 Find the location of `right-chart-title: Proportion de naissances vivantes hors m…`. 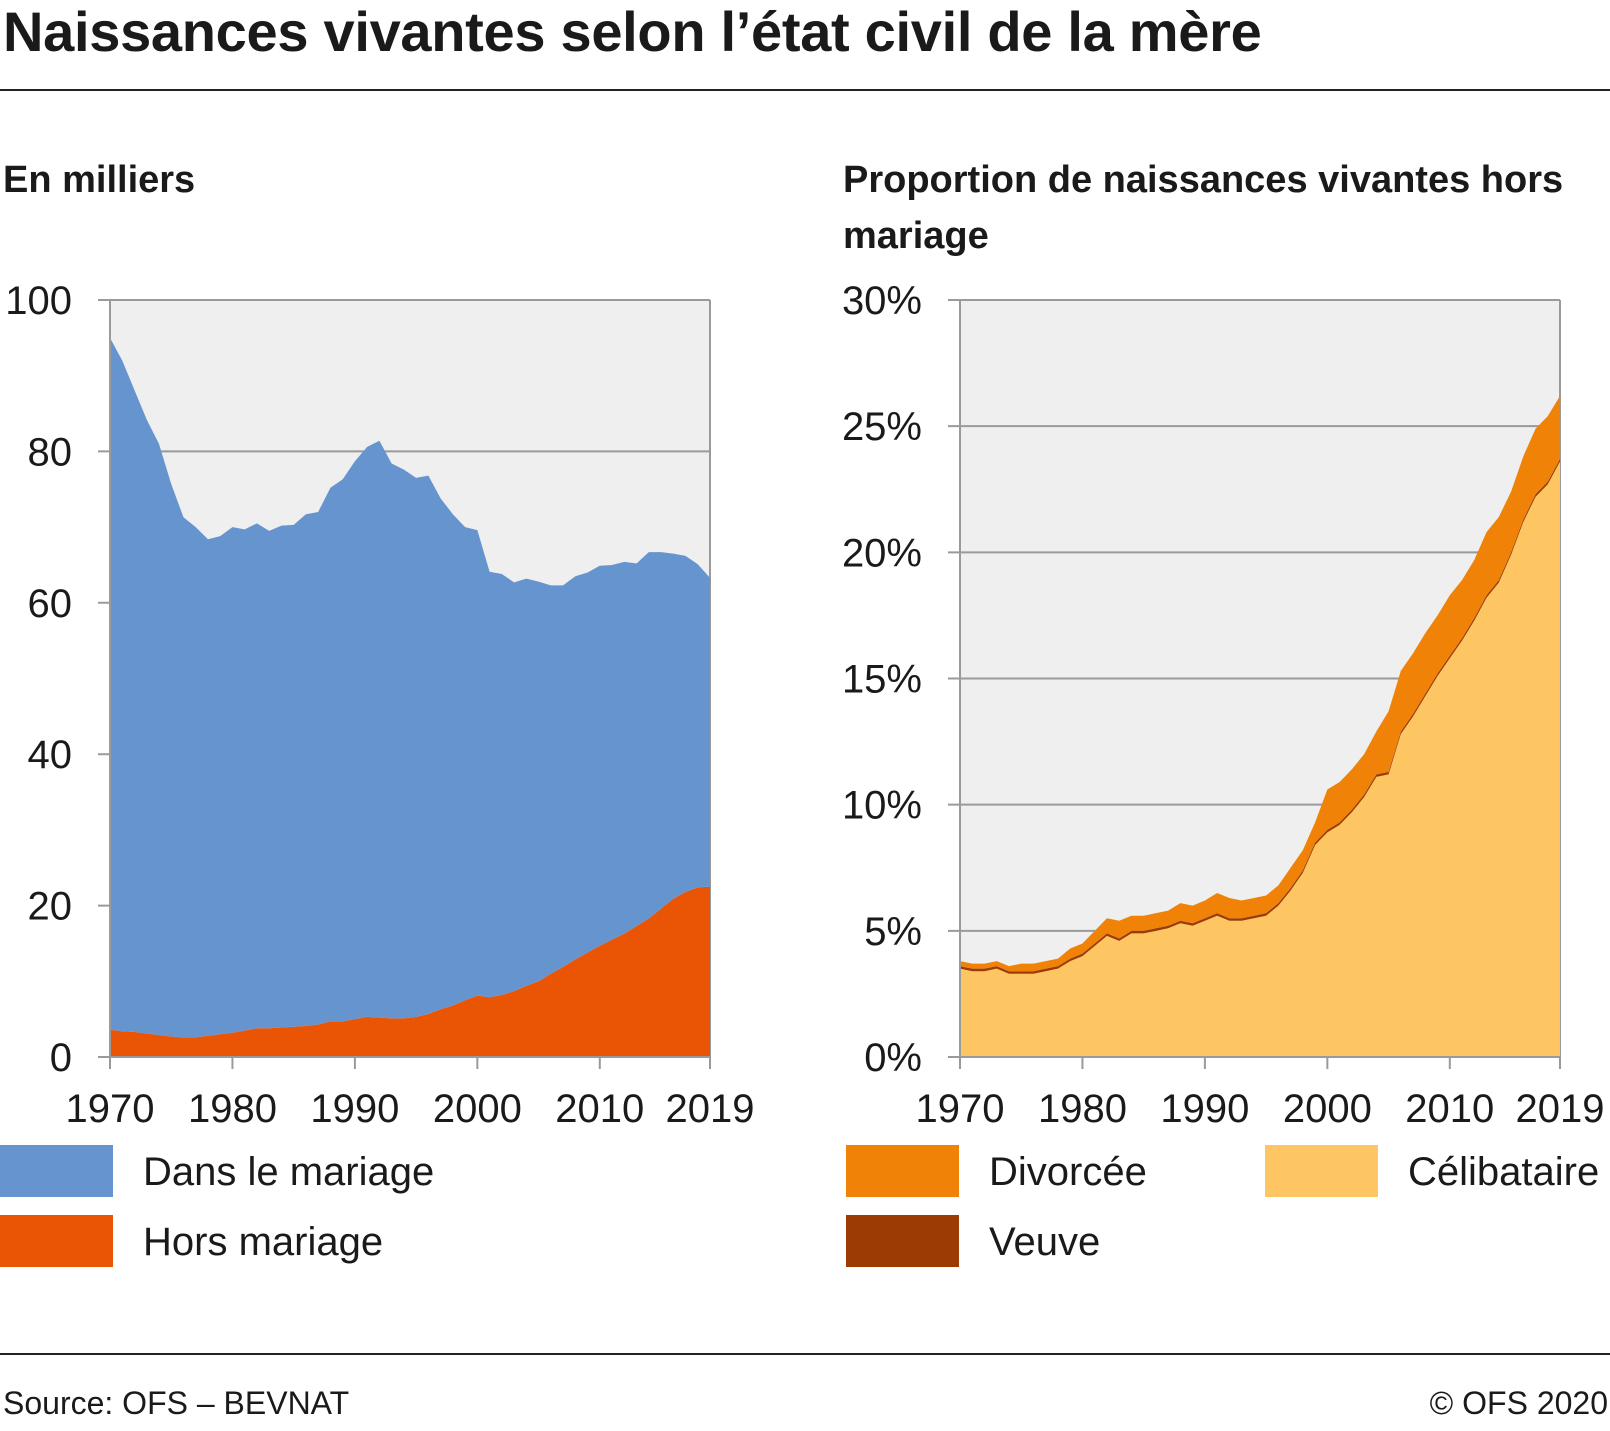

right-chart-title: Proportion de naissances vivantes hors m… is located at coordinates (1203, 208).